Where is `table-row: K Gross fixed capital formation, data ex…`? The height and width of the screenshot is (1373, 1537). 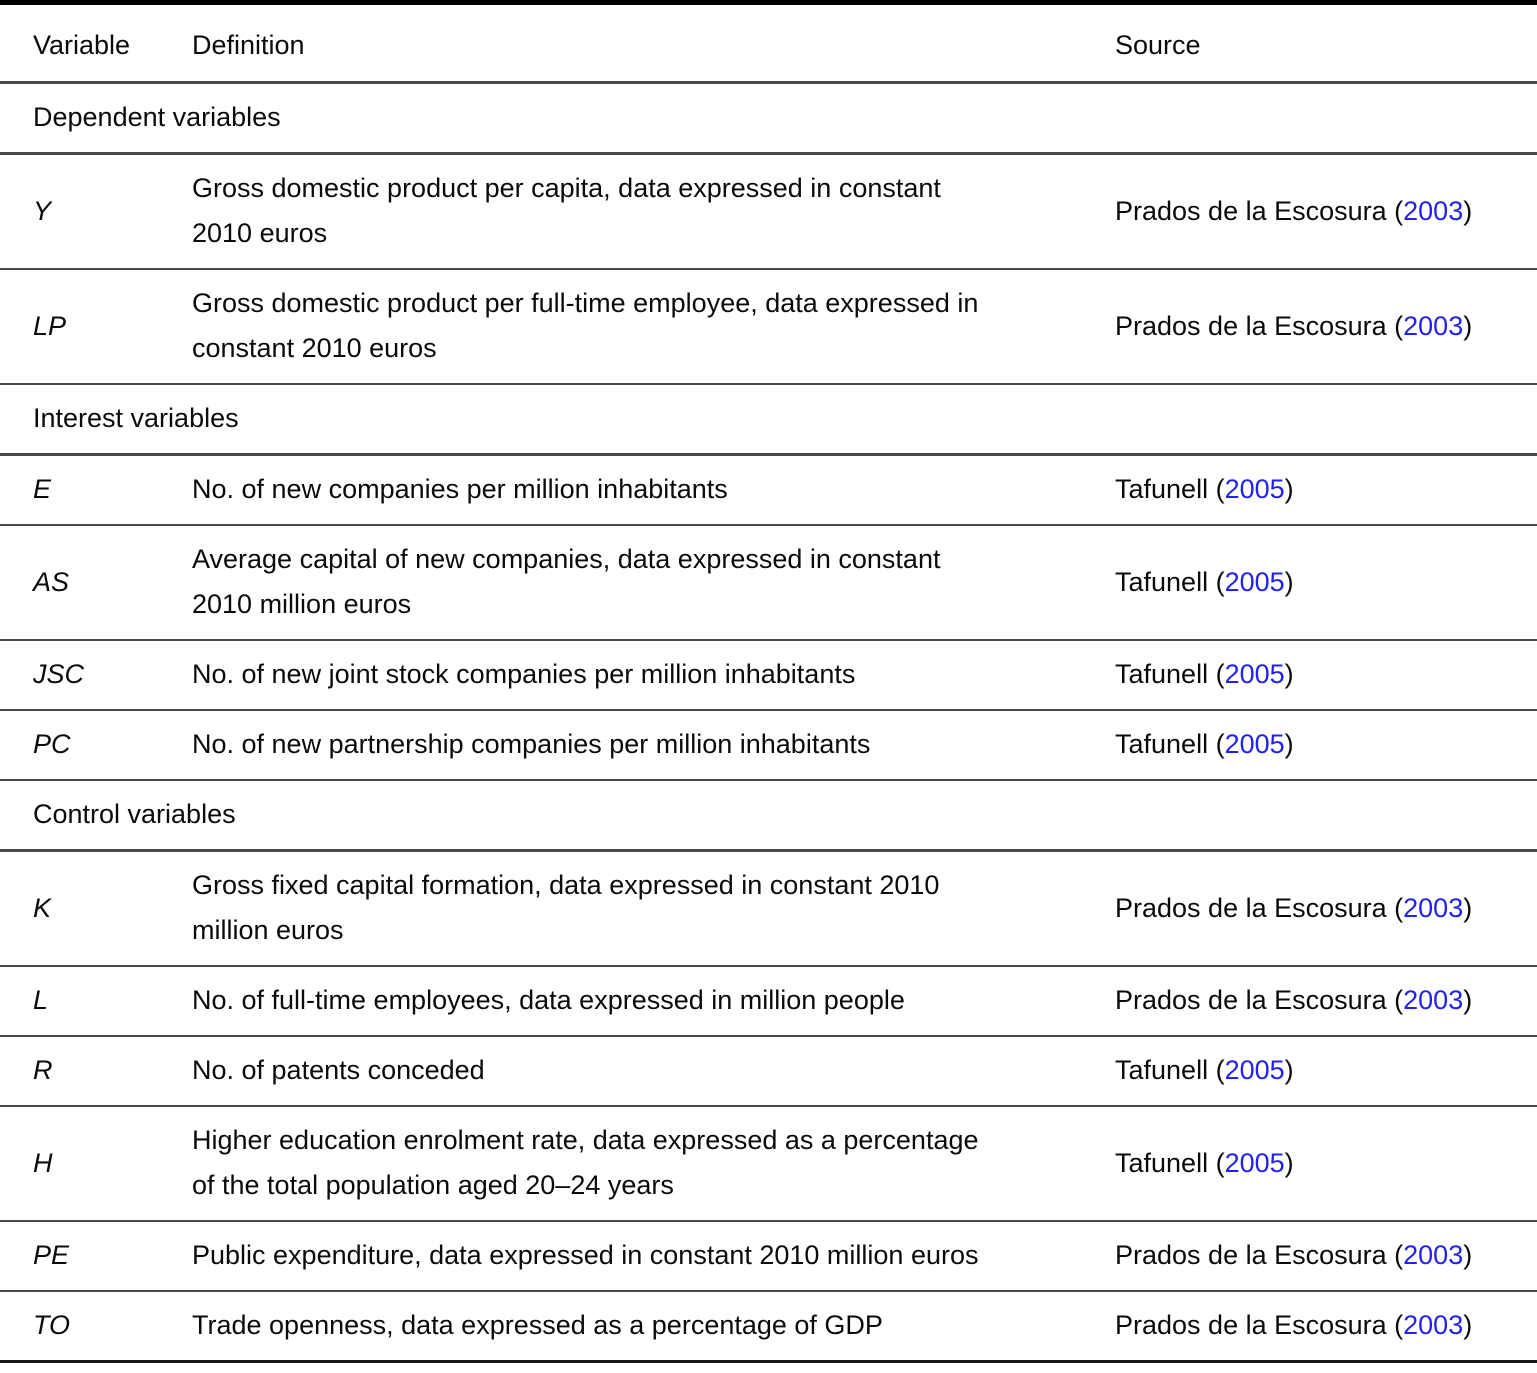 table-row: K Gross fixed capital formation, data ex… is located at coordinates (768, 908).